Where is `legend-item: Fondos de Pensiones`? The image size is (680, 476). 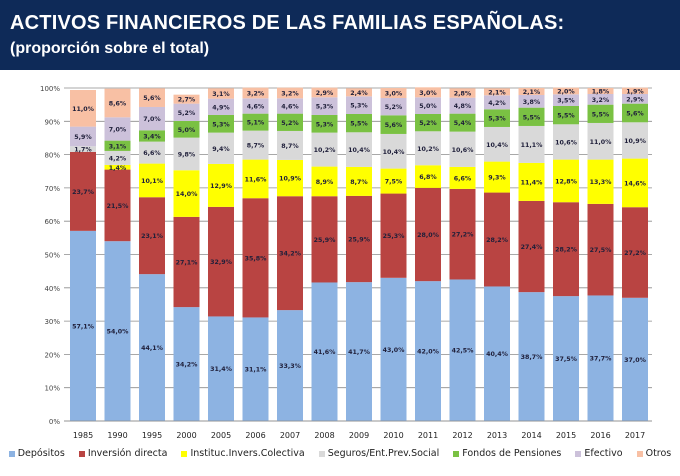 legend-item: Fondos de Pensiones is located at coordinates (507, 453).